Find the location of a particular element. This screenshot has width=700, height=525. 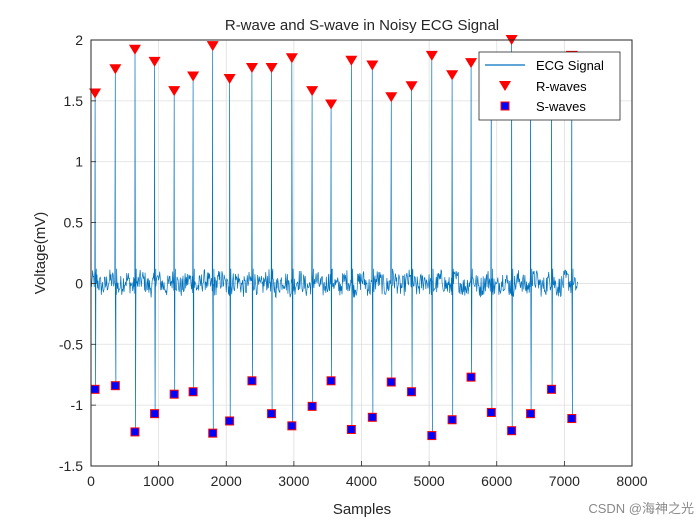

y-axis-label: Voltage(mV) is located at coordinates (40, 253).